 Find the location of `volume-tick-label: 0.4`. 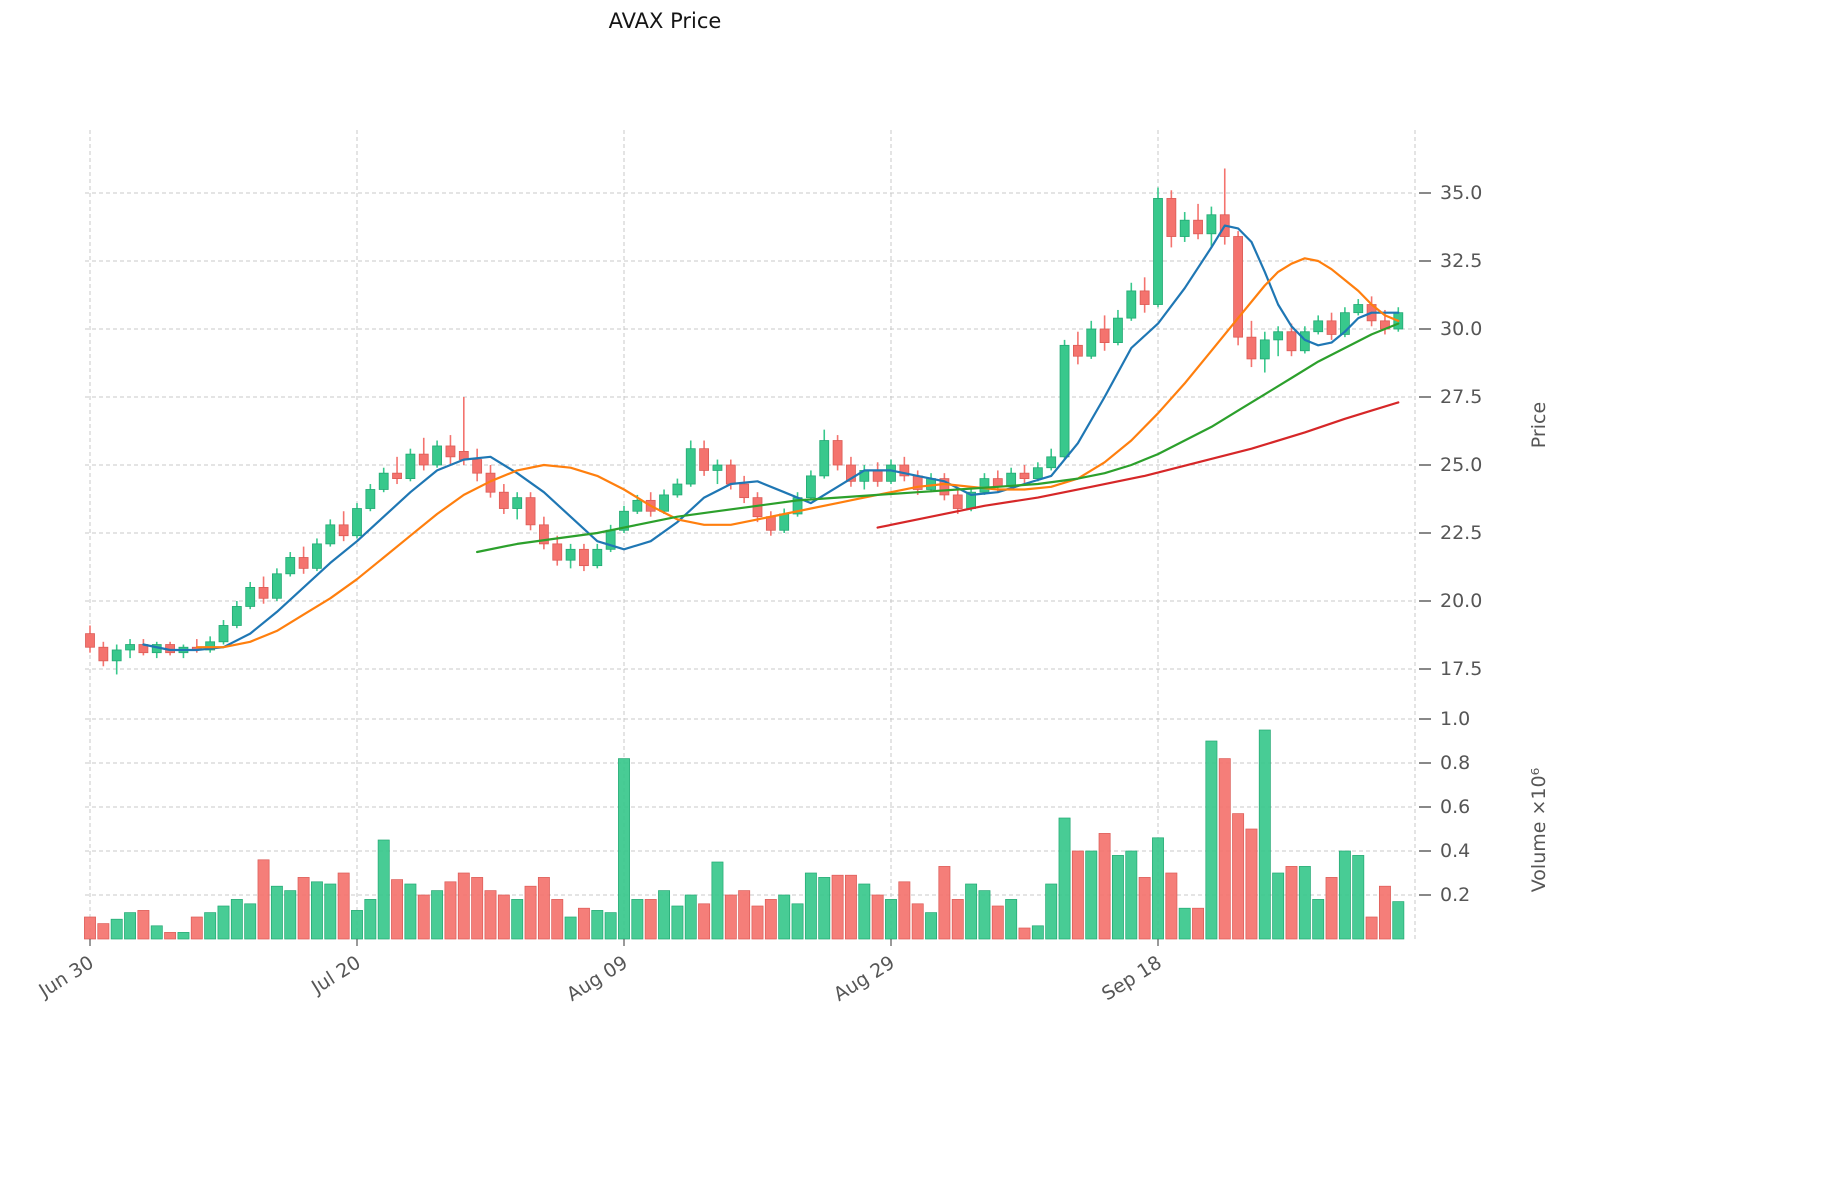

volume-tick-label: 0.4 is located at coordinates (1455, 851).